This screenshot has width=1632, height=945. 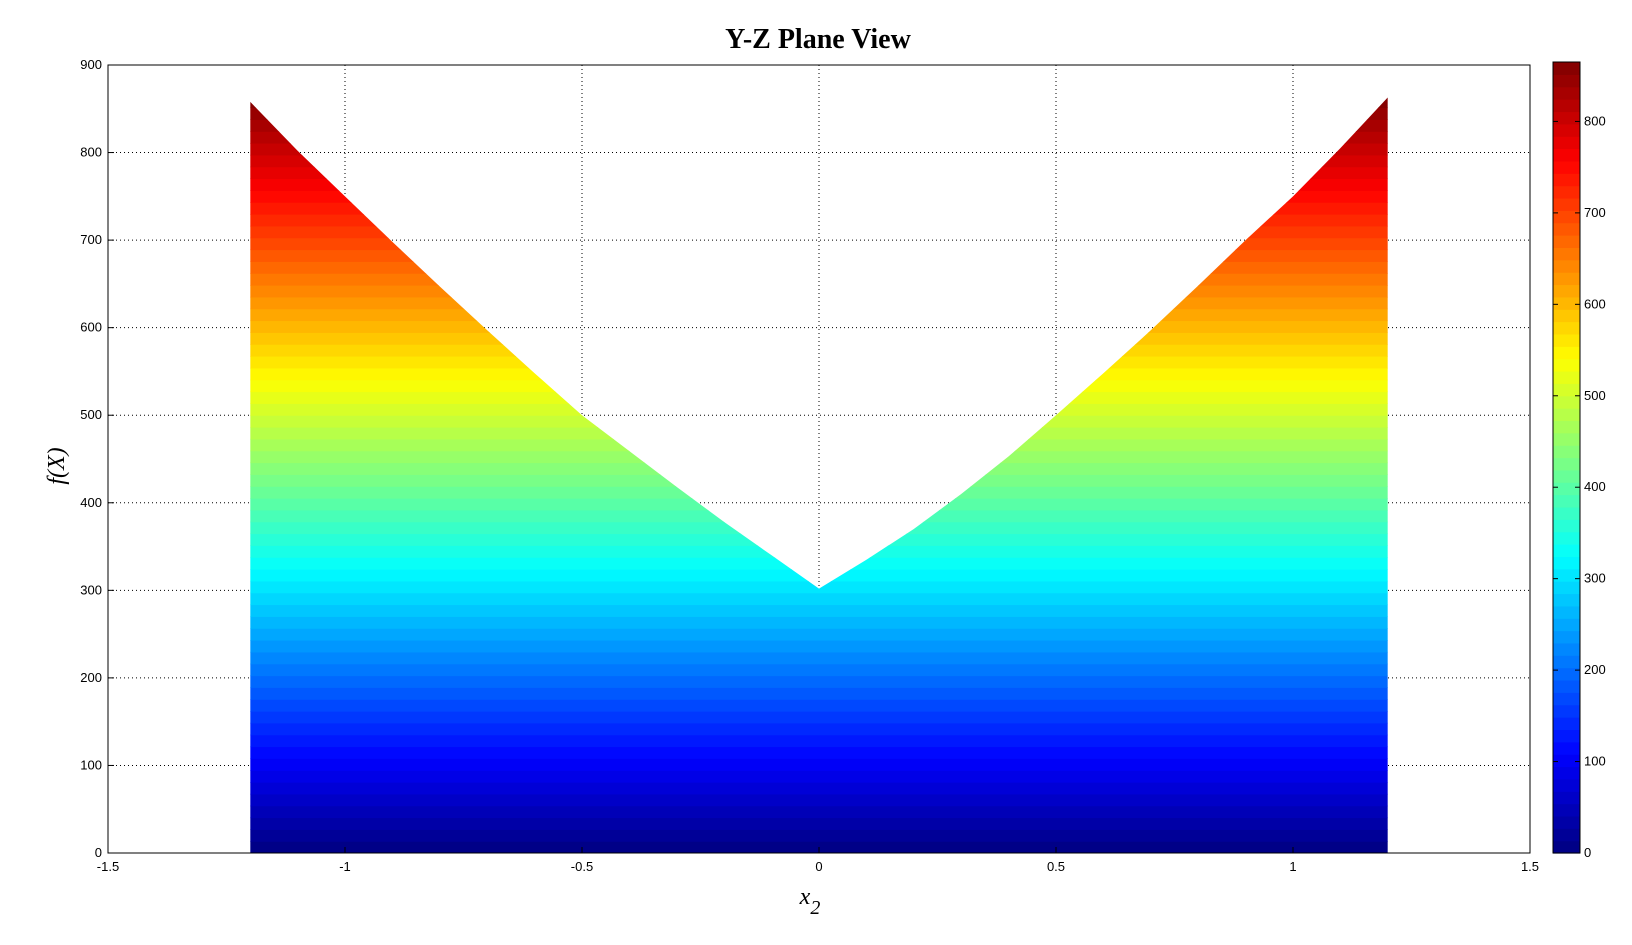 I want to click on colorbar-tick-label: 200, so click(x=1595, y=669).